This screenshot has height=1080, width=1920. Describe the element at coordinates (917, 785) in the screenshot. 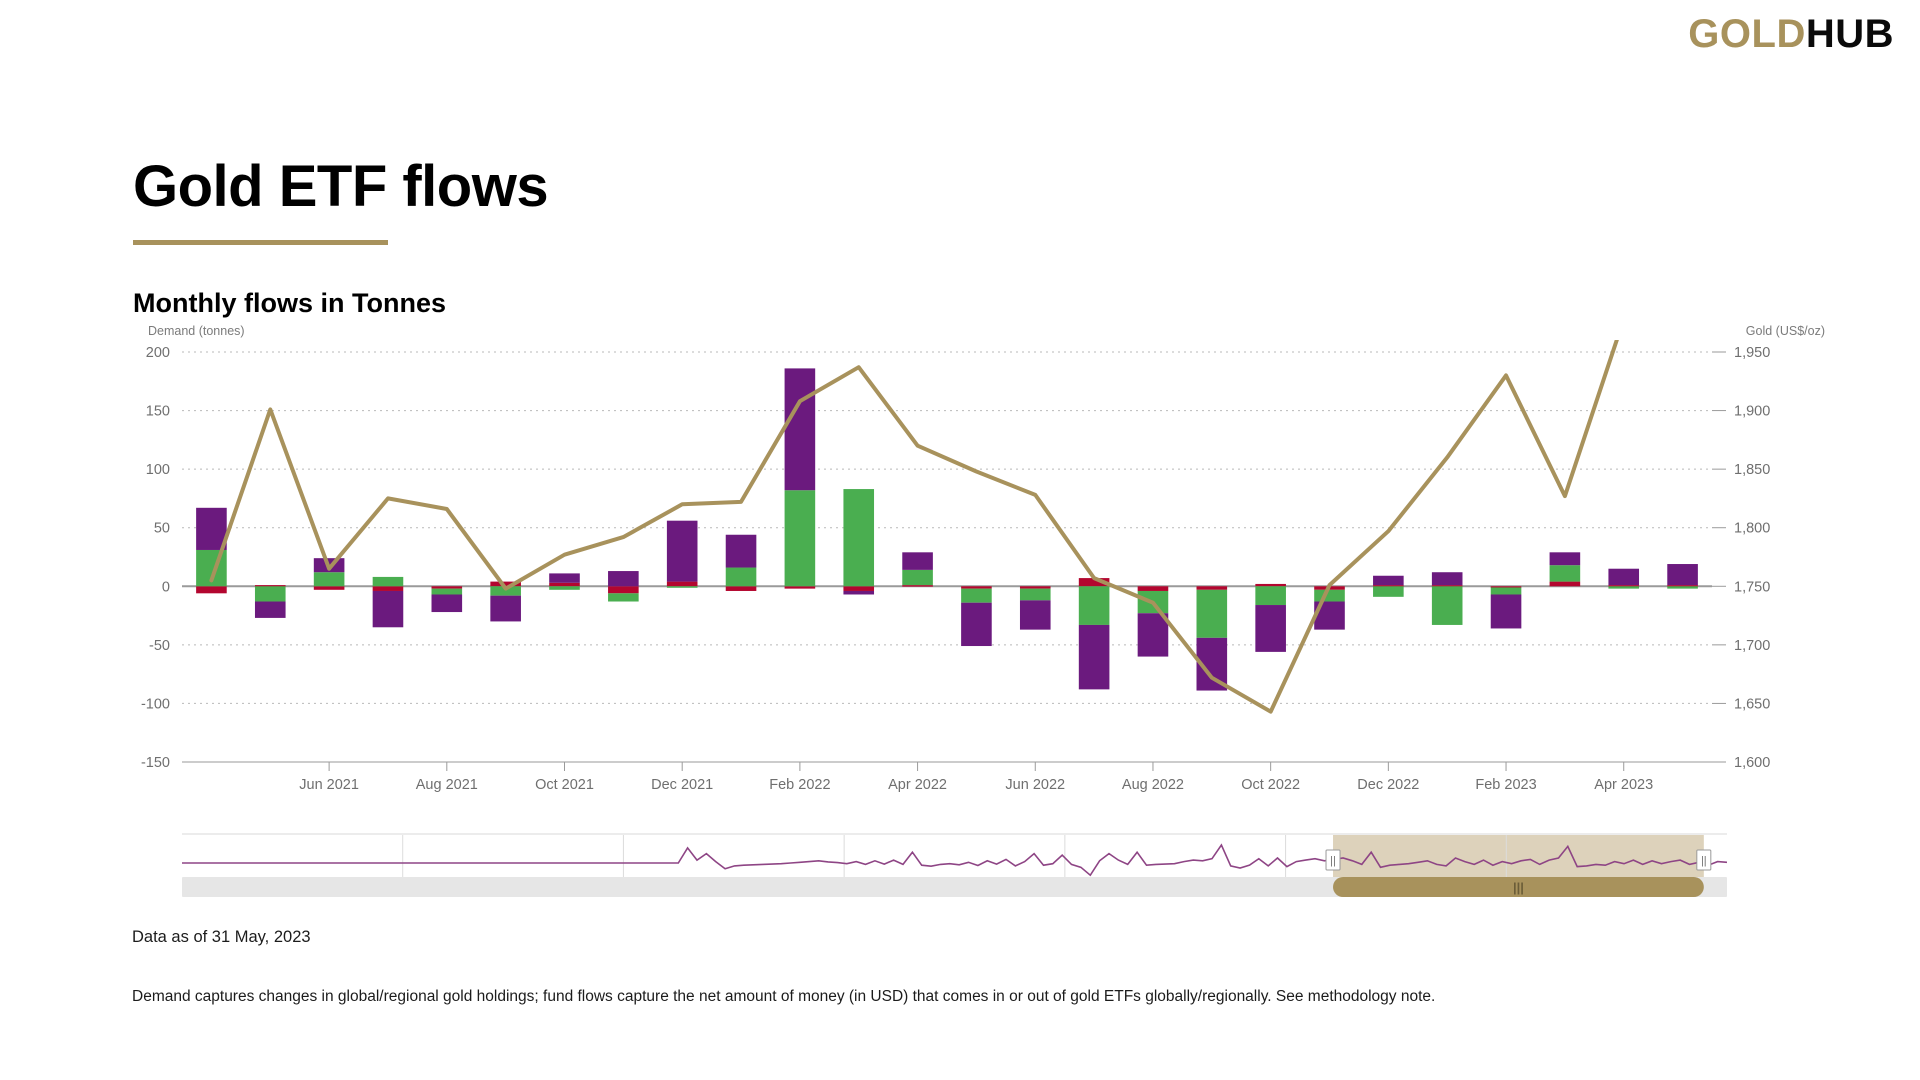

I see `x-axis-tick-label: Apr 2022` at that location.